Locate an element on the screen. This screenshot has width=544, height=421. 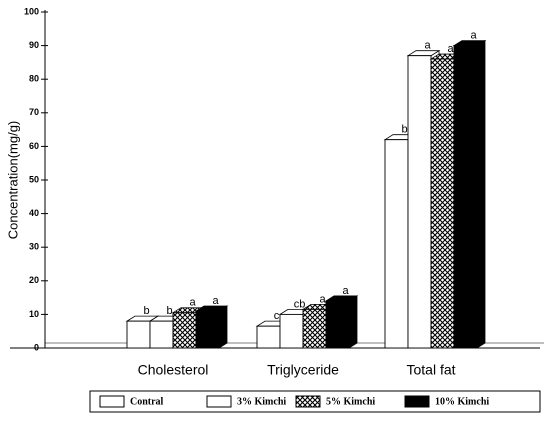
x-tick-label: Triglyceride is located at coordinates (303, 370).